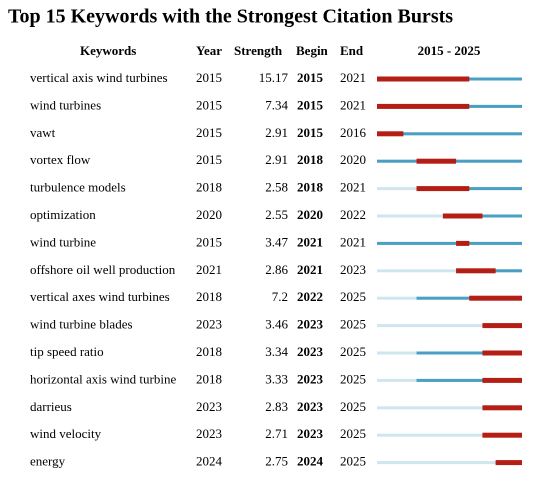  I want to click on end: 2022, so click(353, 214).